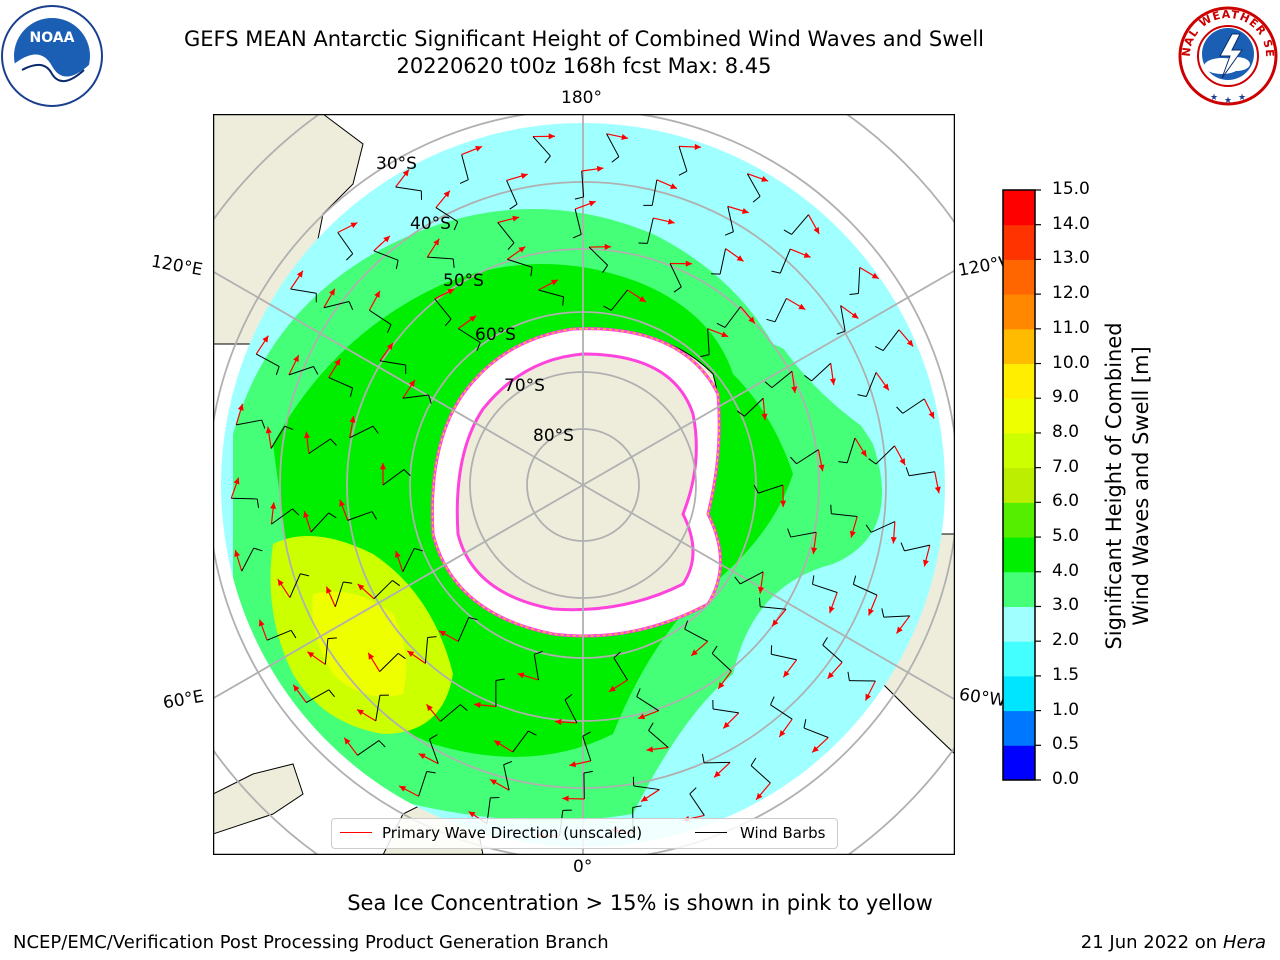  I want to click on colorbar-tick-label: 7.0, so click(1066, 466).